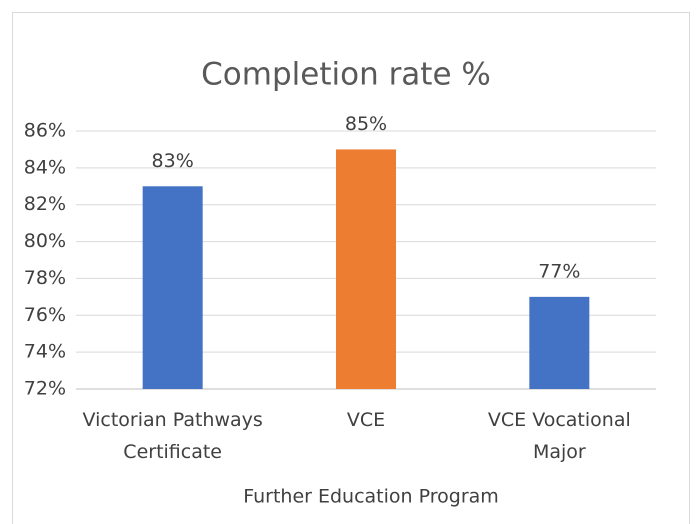  What do you see at coordinates (45, 352) in the screenshot?
I see `y-tick-label: 74%` at bounding box center [45, 352].